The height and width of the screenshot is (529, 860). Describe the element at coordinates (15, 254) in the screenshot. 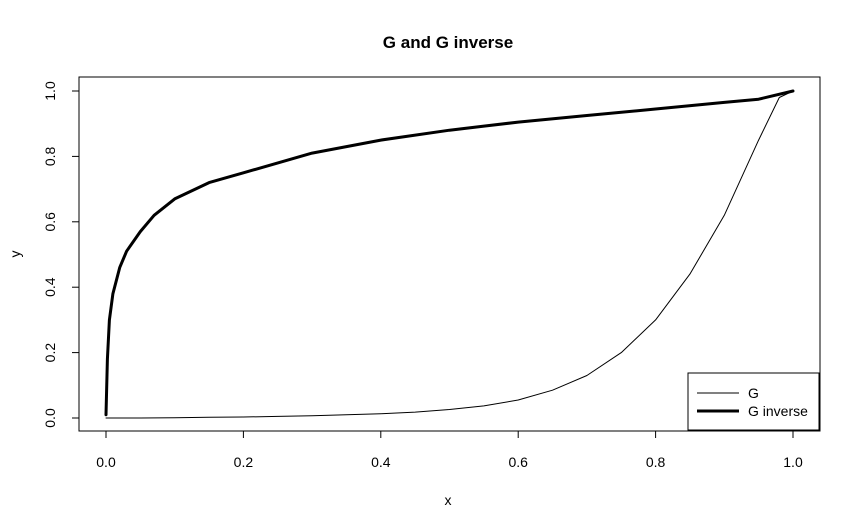

I see `y-axis-label: y` at that location.